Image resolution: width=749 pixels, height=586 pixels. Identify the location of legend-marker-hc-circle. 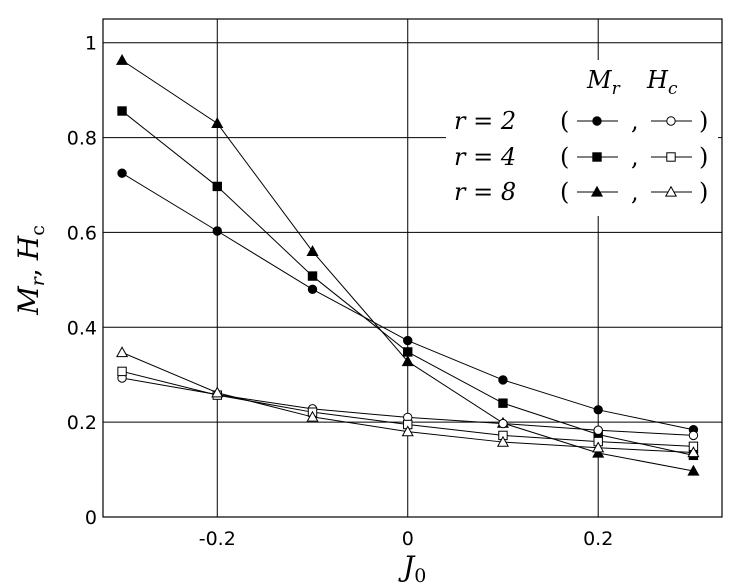
(671, 121).